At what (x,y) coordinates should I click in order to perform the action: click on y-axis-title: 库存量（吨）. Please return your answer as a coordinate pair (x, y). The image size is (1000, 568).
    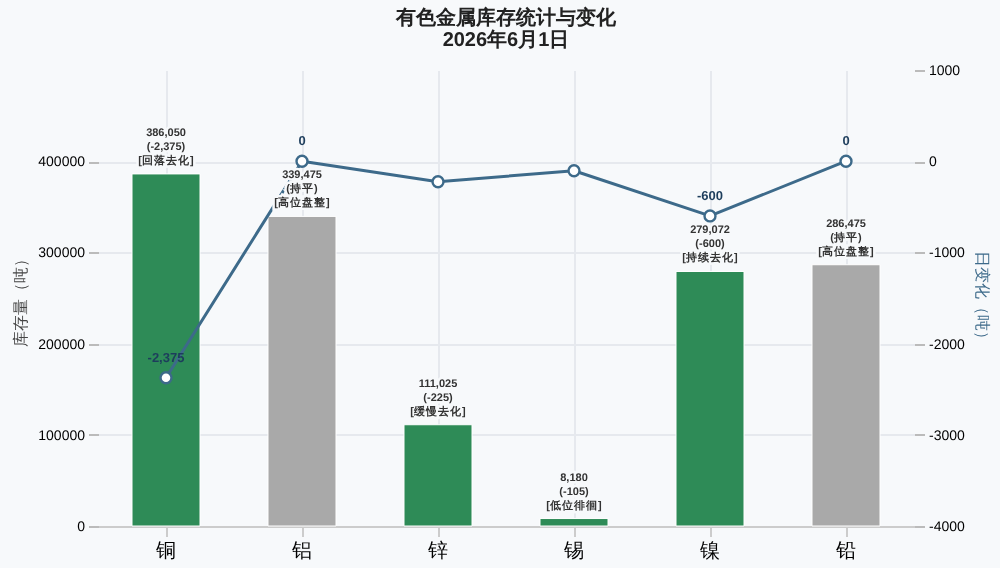
    Looking at the image, I should click on (21, 299).